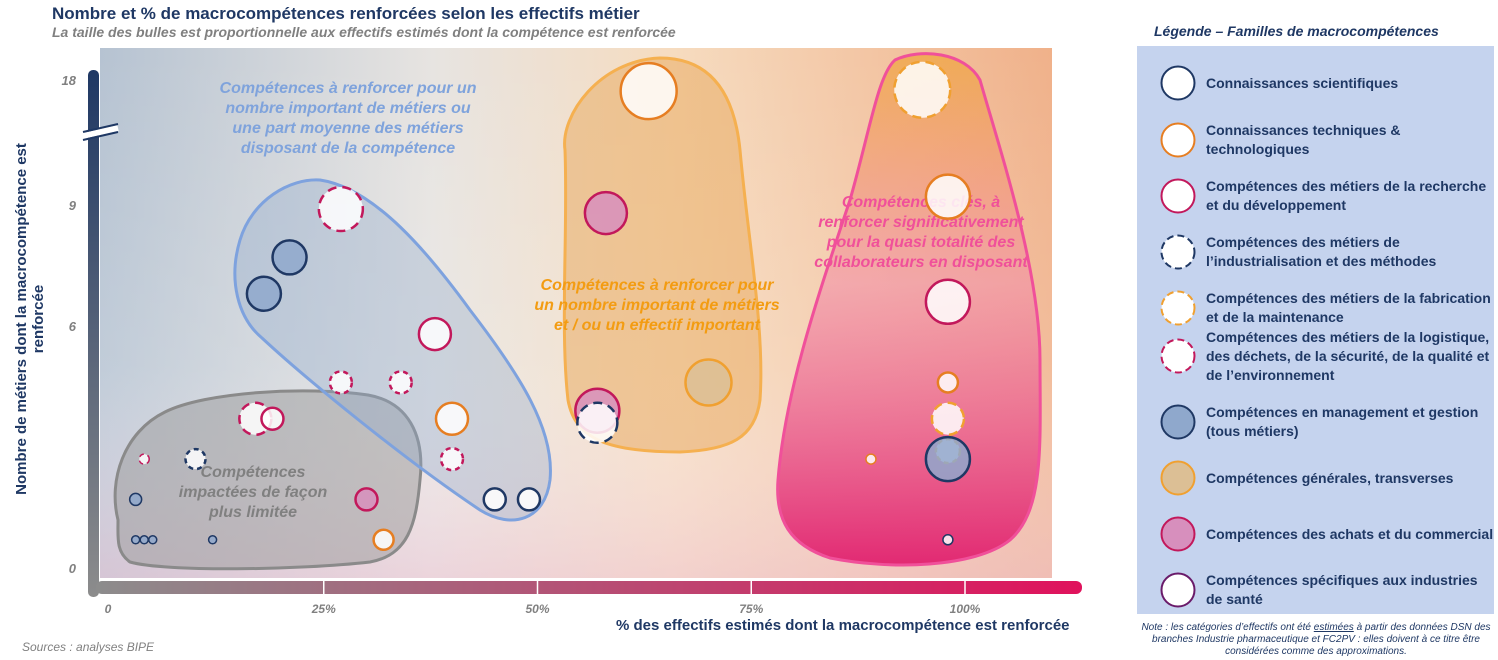 This screenshot has height=660, width=1498. Describe the element at coordinates (1333, 627) in the screenshot. I see `note-underlined: estimées` at that location.